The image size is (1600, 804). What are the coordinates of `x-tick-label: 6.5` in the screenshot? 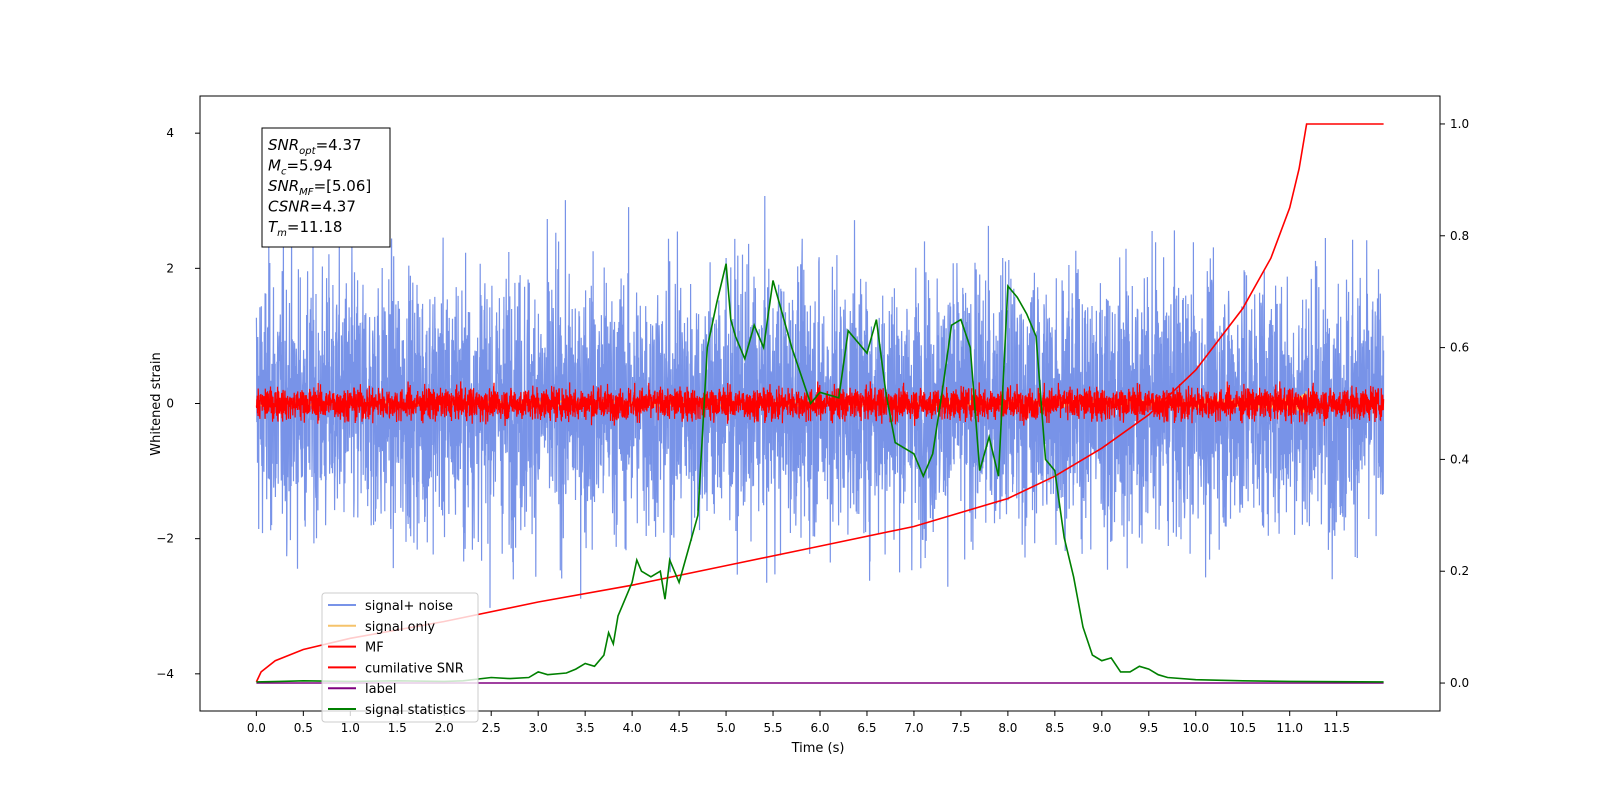 It's located at (866, 728).